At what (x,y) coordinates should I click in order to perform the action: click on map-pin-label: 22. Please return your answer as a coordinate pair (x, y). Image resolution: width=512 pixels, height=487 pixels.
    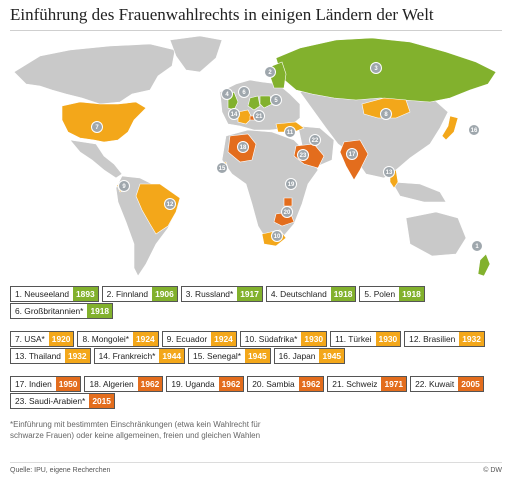
    Looking at the image, I should click on (315, 141).